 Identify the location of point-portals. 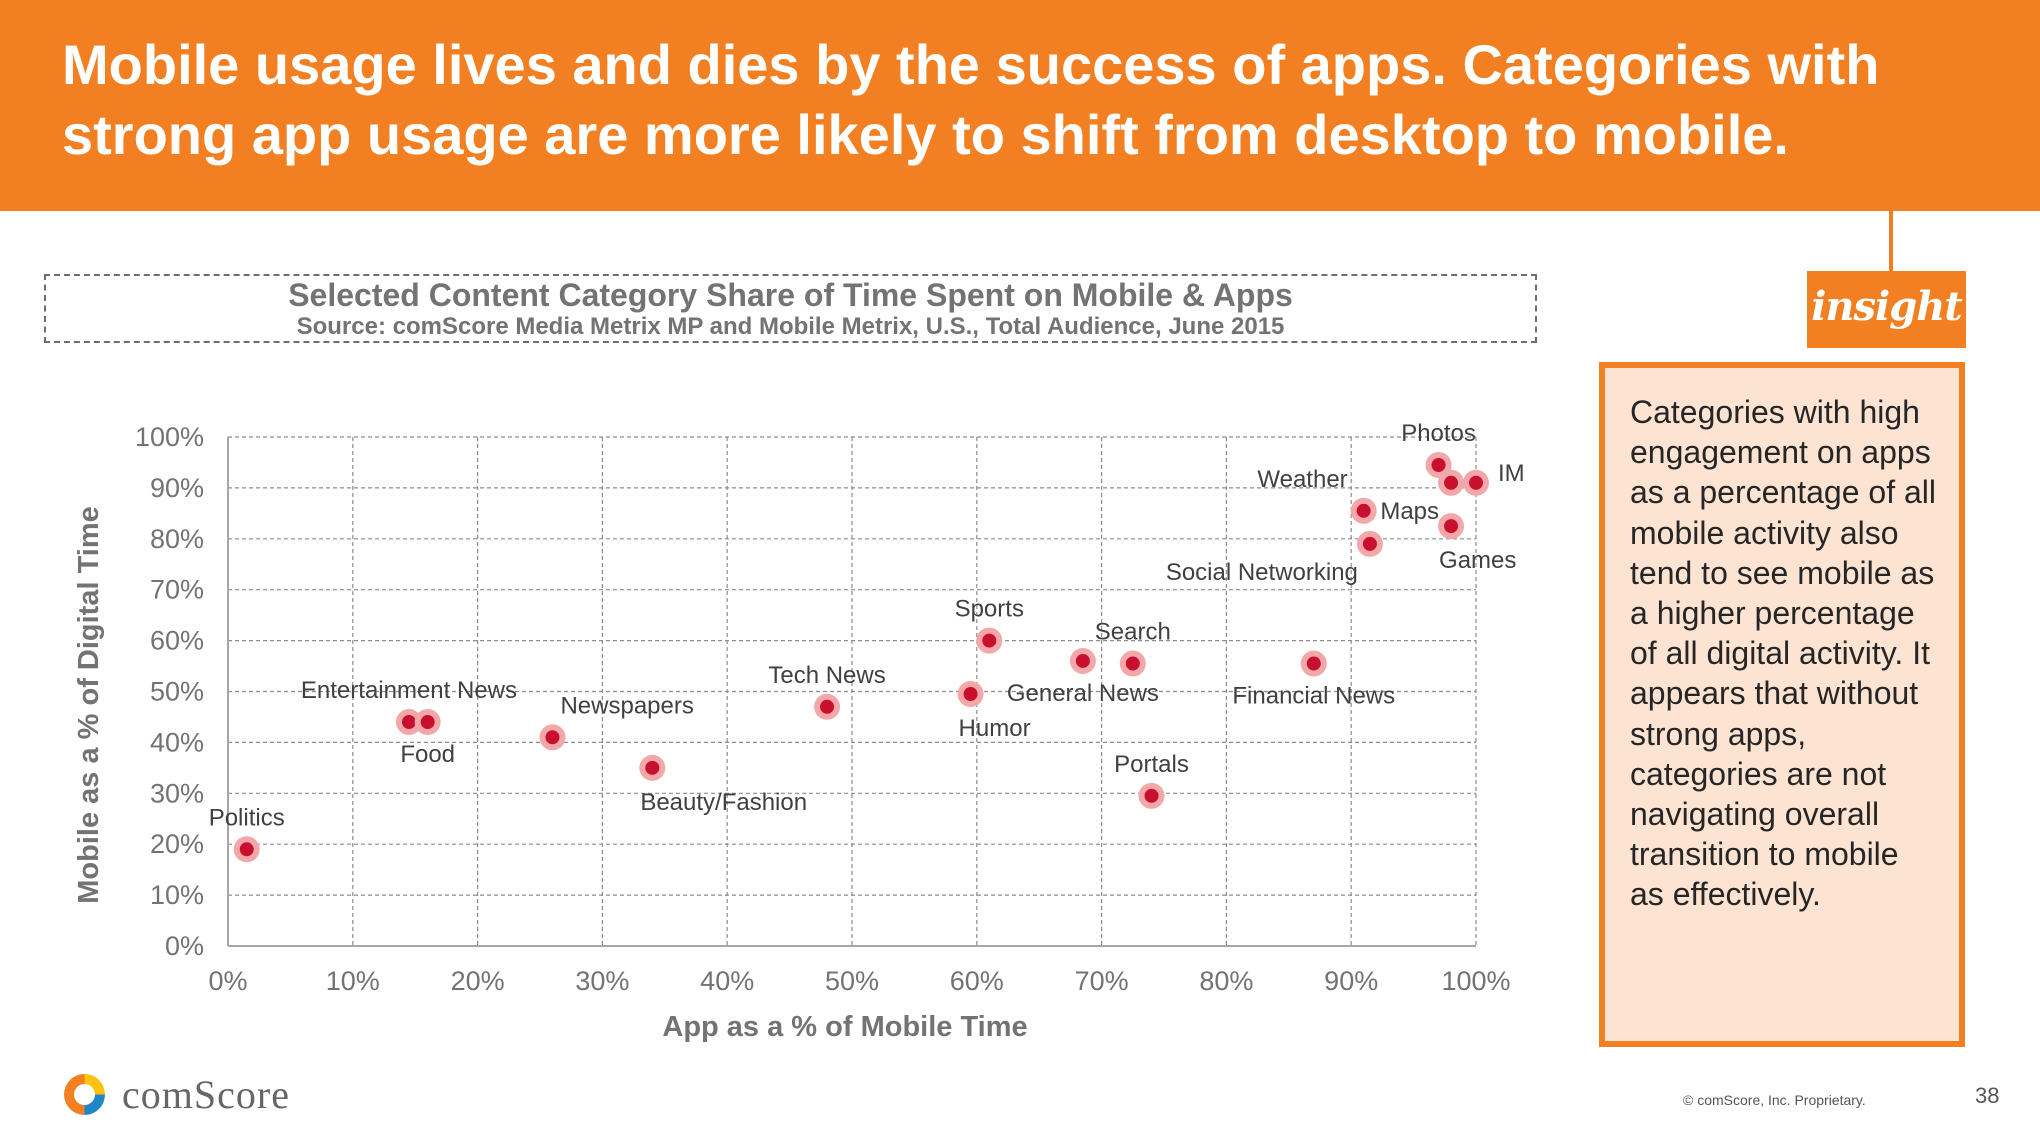
(1151, 795).